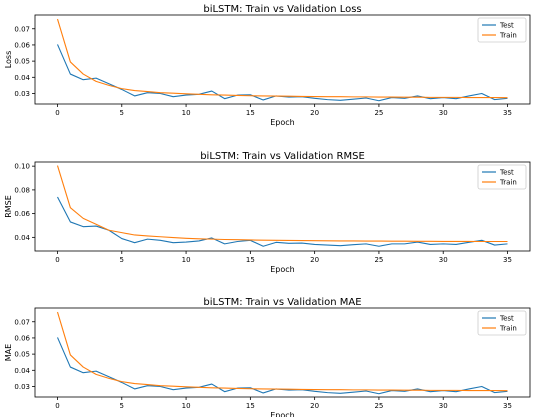  Describe the element at coordinates (22, 167) in the screenshot. I see `y-tick-label: 0.10` at that location.